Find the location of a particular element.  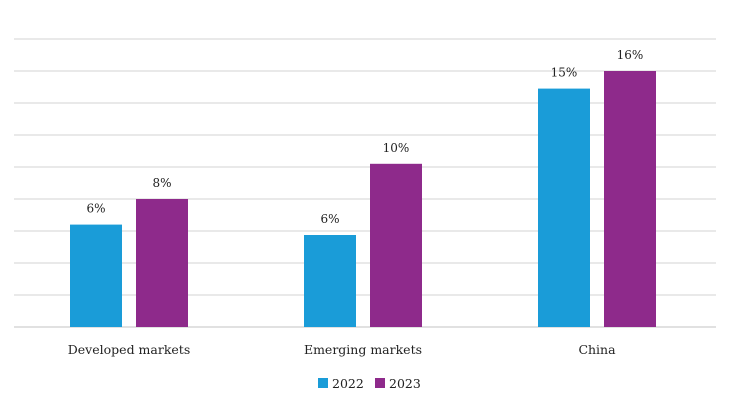

legend-swatch-2023 is located at coordinates (380, 383).